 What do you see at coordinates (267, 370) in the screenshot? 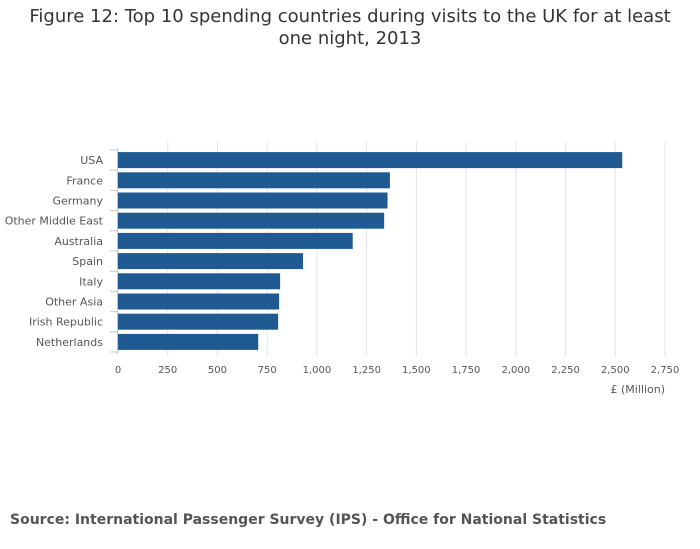
I see `x-tick-label: 750` at bounding box center [267, 370].